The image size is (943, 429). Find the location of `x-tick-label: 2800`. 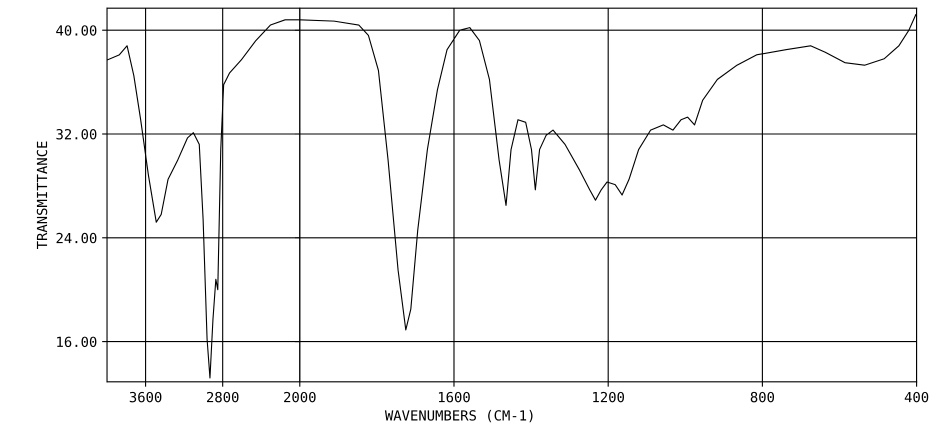

x-tick-label: 2800 is located at coordinates (222, 397).